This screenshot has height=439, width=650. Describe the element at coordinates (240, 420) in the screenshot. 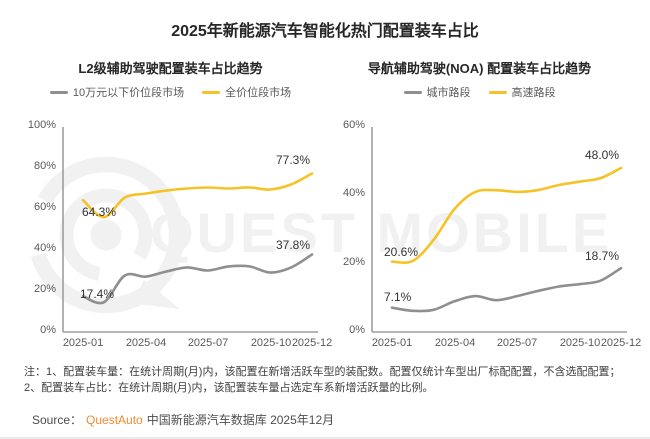

I see `source-suffix: 中国新能源汽车数据库 2025年12月` at that location.